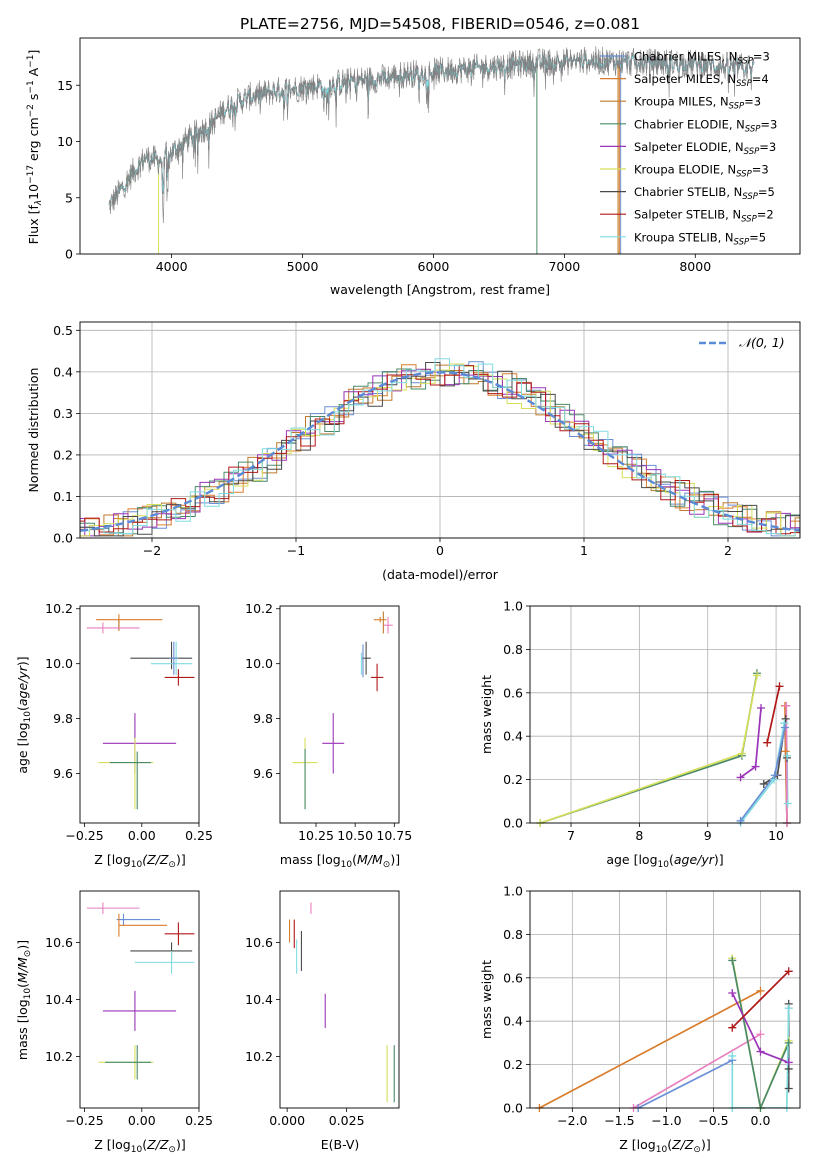  I want to click on y-tick-label: 15, so click(65, 85).